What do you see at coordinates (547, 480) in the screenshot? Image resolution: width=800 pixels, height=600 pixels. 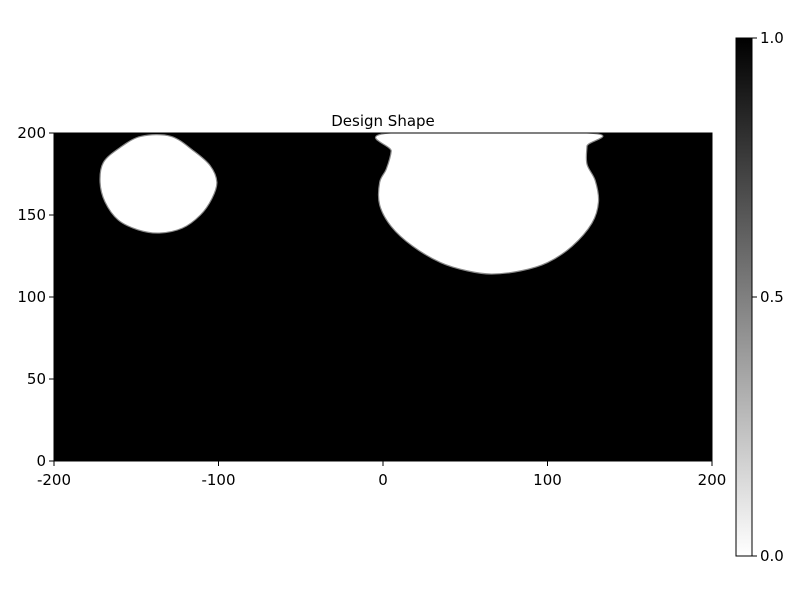 I see `x-tick-label: 100` at bounding box center [547, 480].